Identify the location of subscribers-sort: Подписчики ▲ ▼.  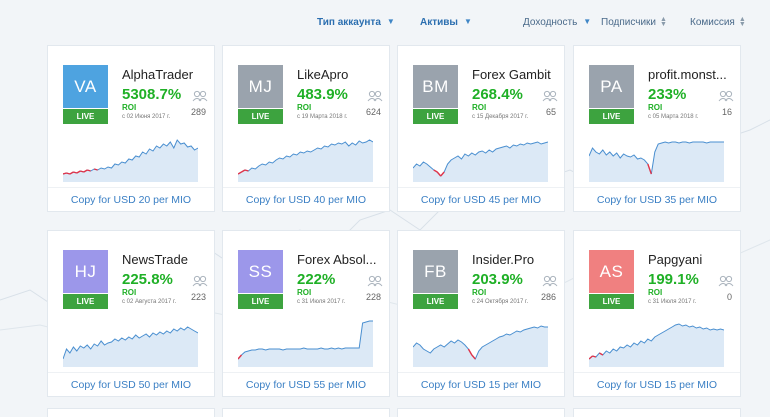
(634, 22).